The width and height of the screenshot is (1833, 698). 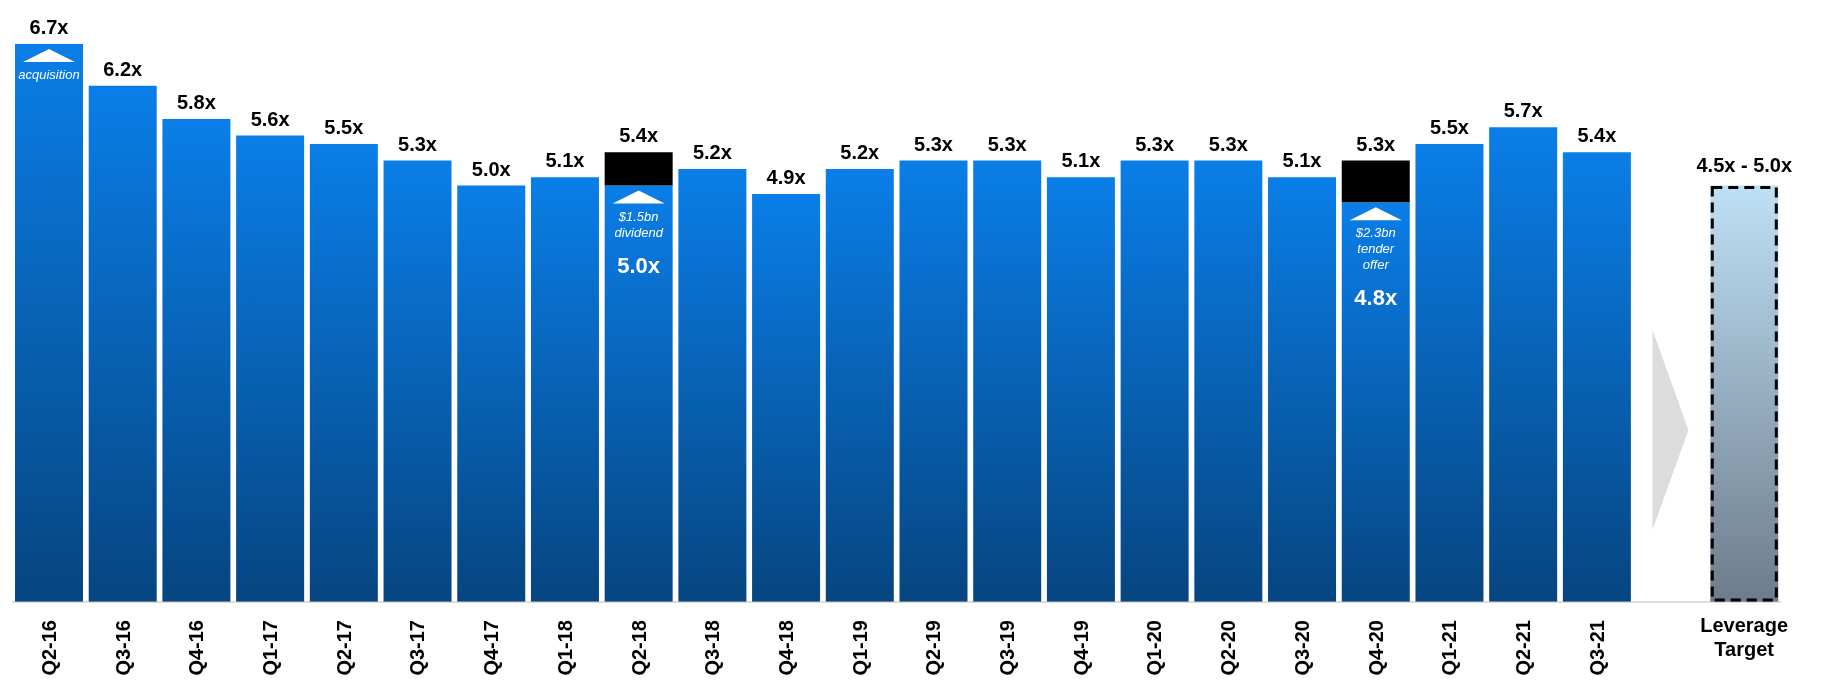 I want to click on x-tick-label: Q4-19, so click(x=1080, y=648).